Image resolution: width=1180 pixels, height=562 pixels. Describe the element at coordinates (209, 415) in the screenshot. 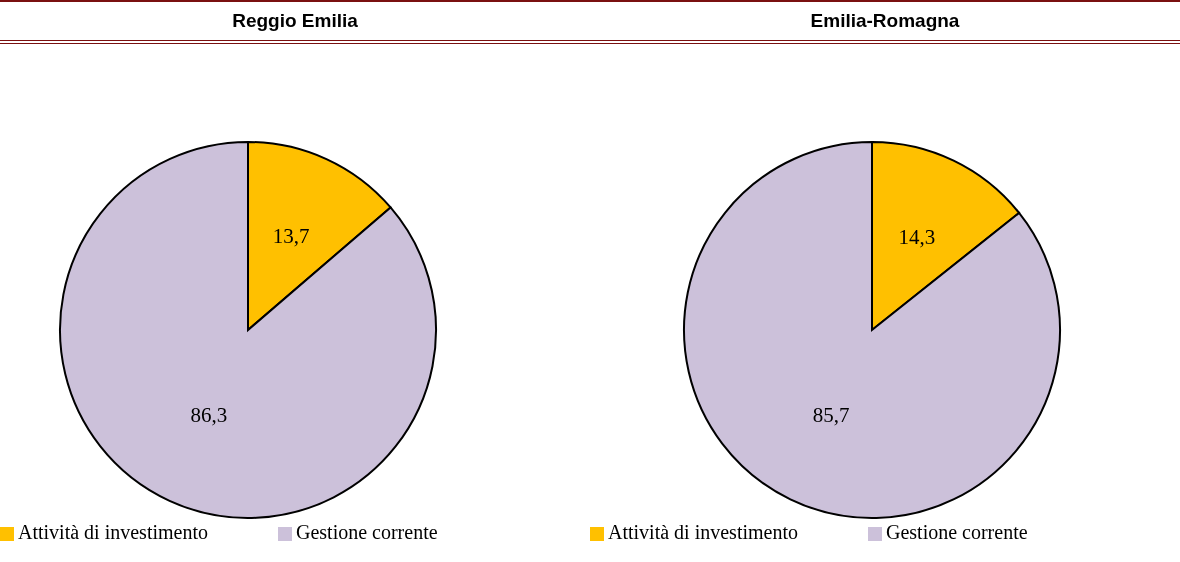

I see `data-label: 86,3` at that location.